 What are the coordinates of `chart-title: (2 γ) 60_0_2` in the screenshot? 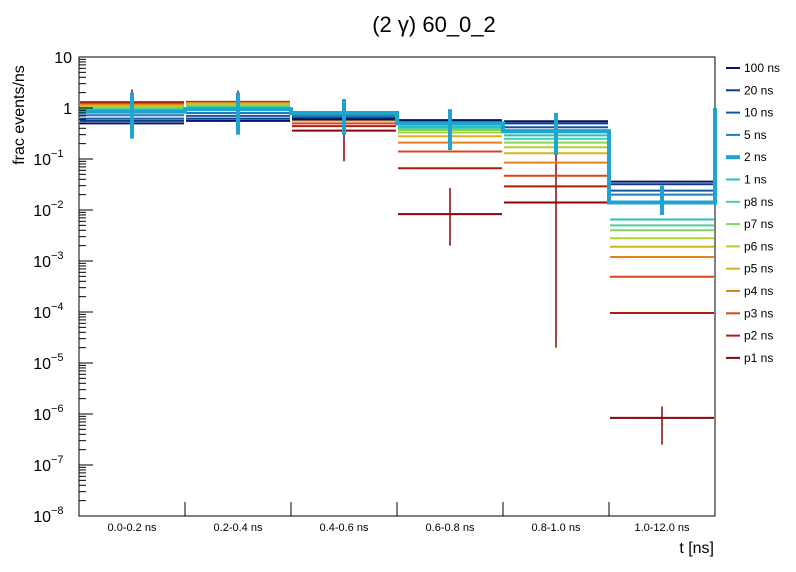 It's located at (434, 24).